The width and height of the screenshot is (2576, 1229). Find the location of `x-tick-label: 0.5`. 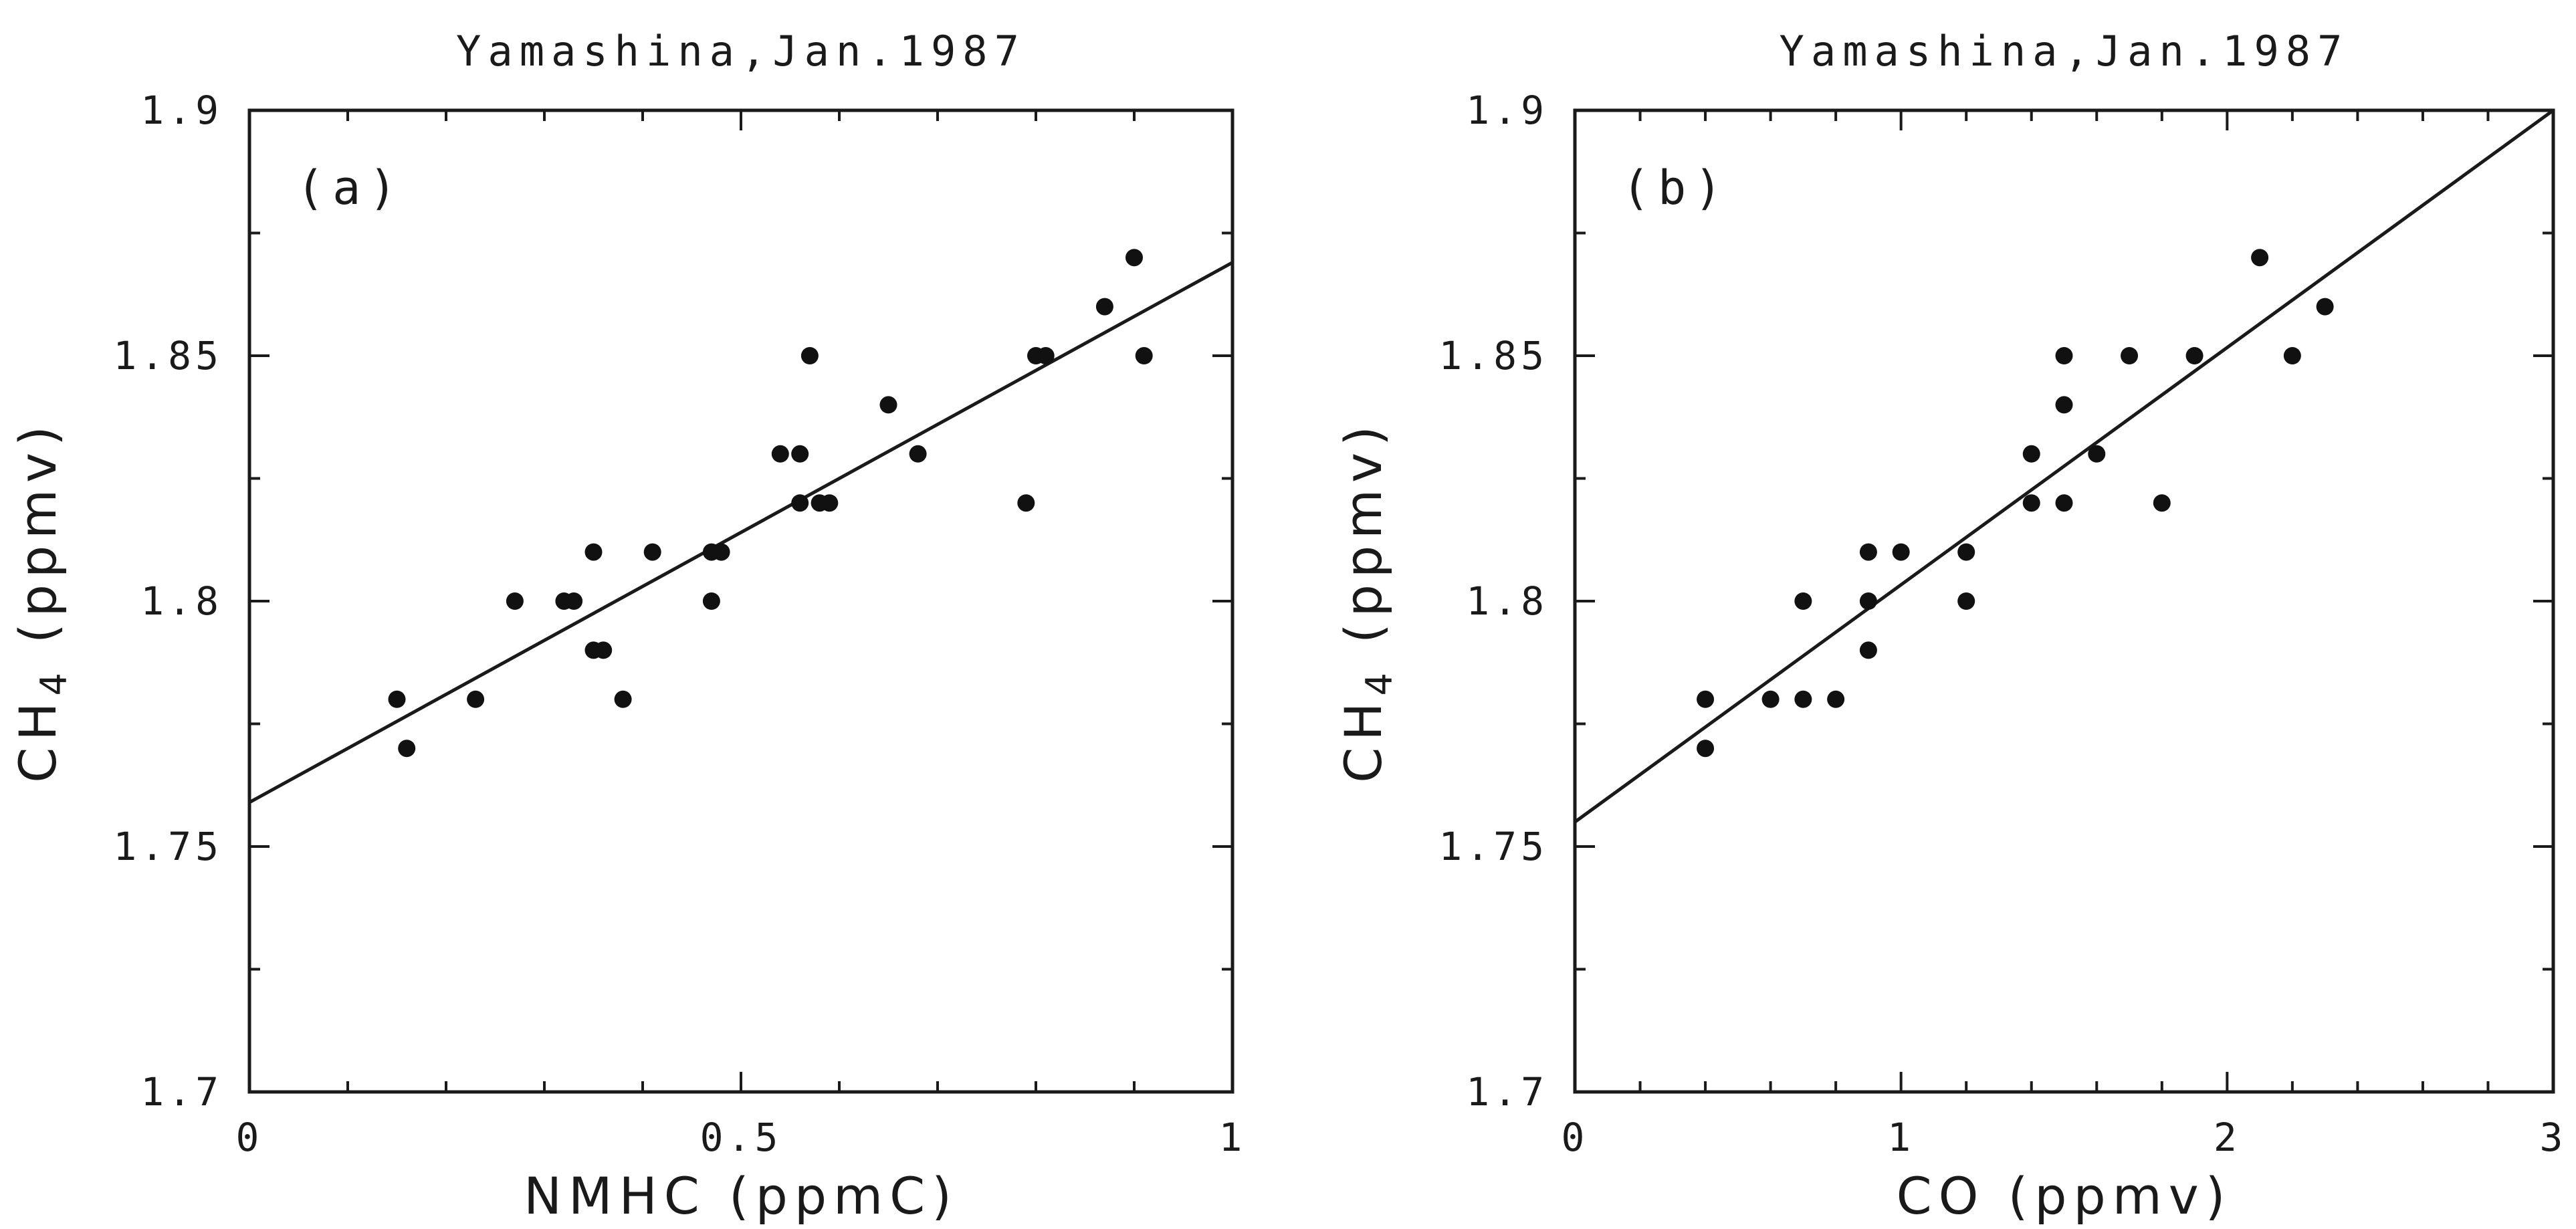

x-tick-label: 0.5 is located at coordinates (741, 1137).